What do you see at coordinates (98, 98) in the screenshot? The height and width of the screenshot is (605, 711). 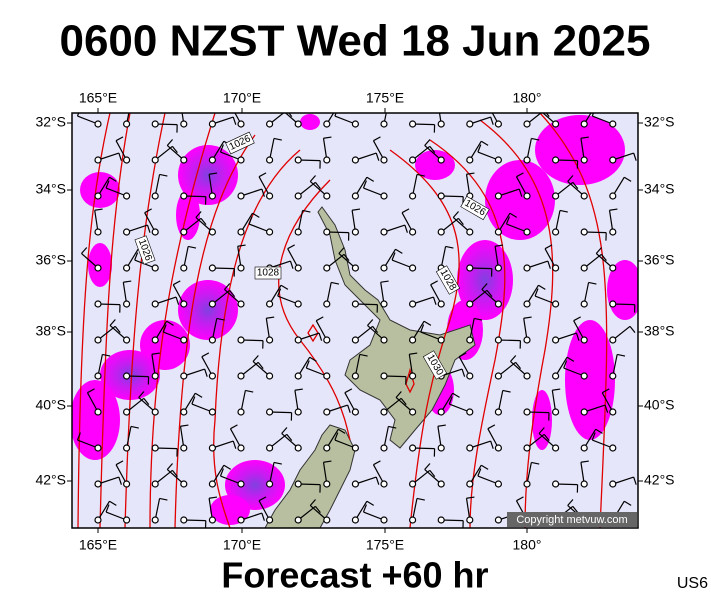 I see `lon-label: 165°E` at bounding box center [98, 98].